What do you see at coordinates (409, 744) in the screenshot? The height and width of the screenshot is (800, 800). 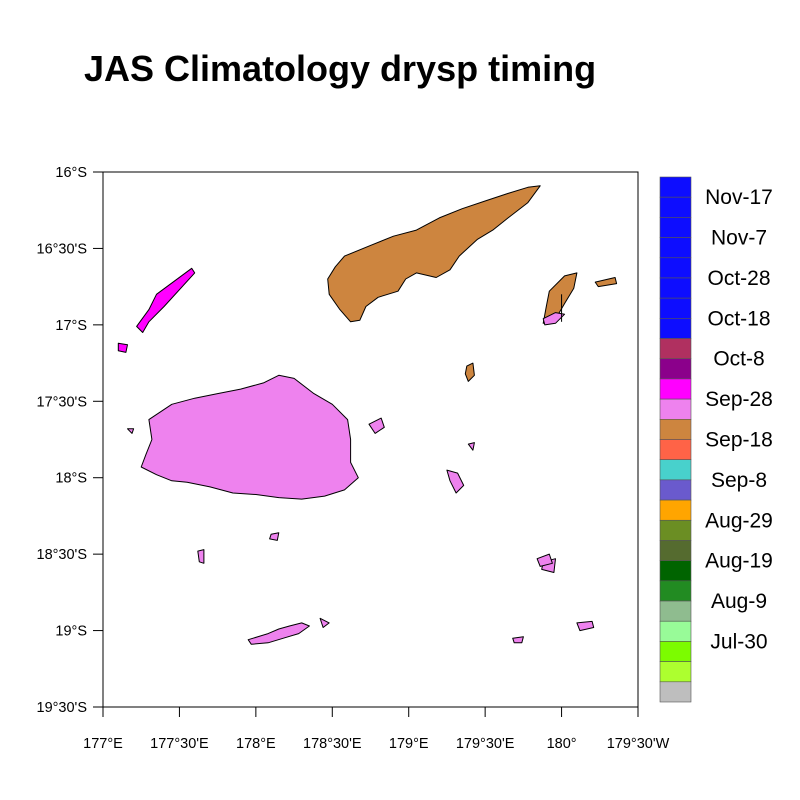 I see `x-tick-label-4: 179°E` at bounding box center [409, 744].